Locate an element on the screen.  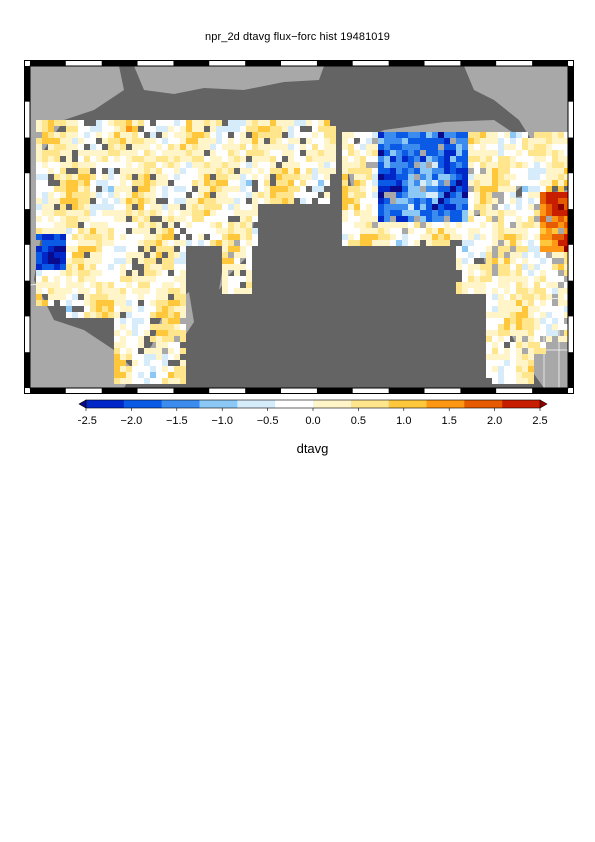
colorbar-label: dtavg is located at coordinates (312, 448).